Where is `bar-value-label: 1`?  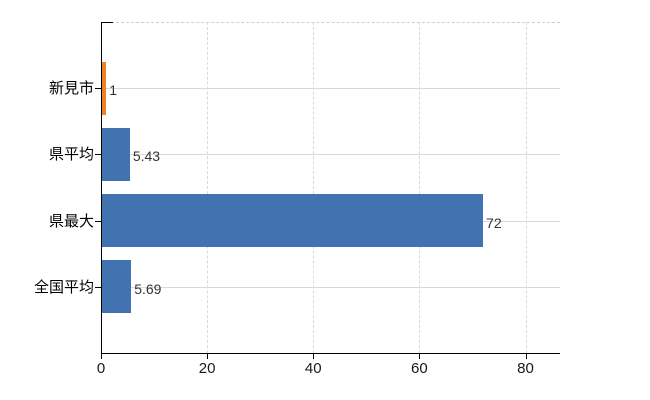 bar-value-label: 1 is located at coordinates (113, 90).